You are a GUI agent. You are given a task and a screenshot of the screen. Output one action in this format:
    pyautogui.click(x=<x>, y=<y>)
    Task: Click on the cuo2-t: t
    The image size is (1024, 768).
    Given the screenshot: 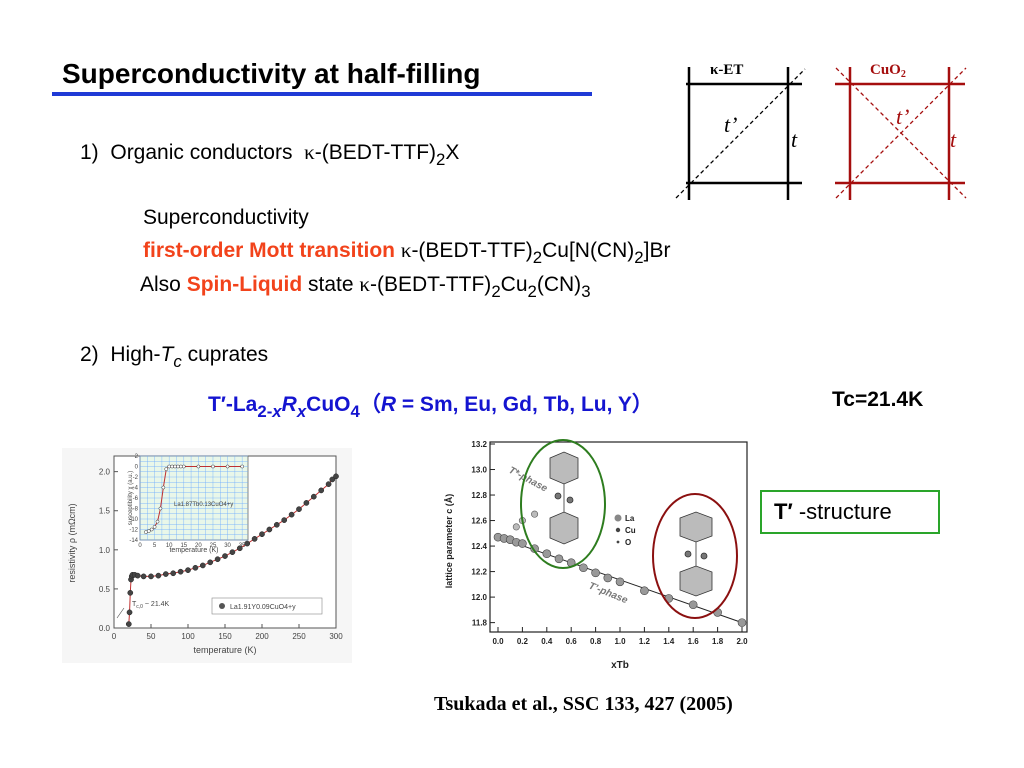 What is the action you would take?
    pyautogui.click(x=953, y=139)
    